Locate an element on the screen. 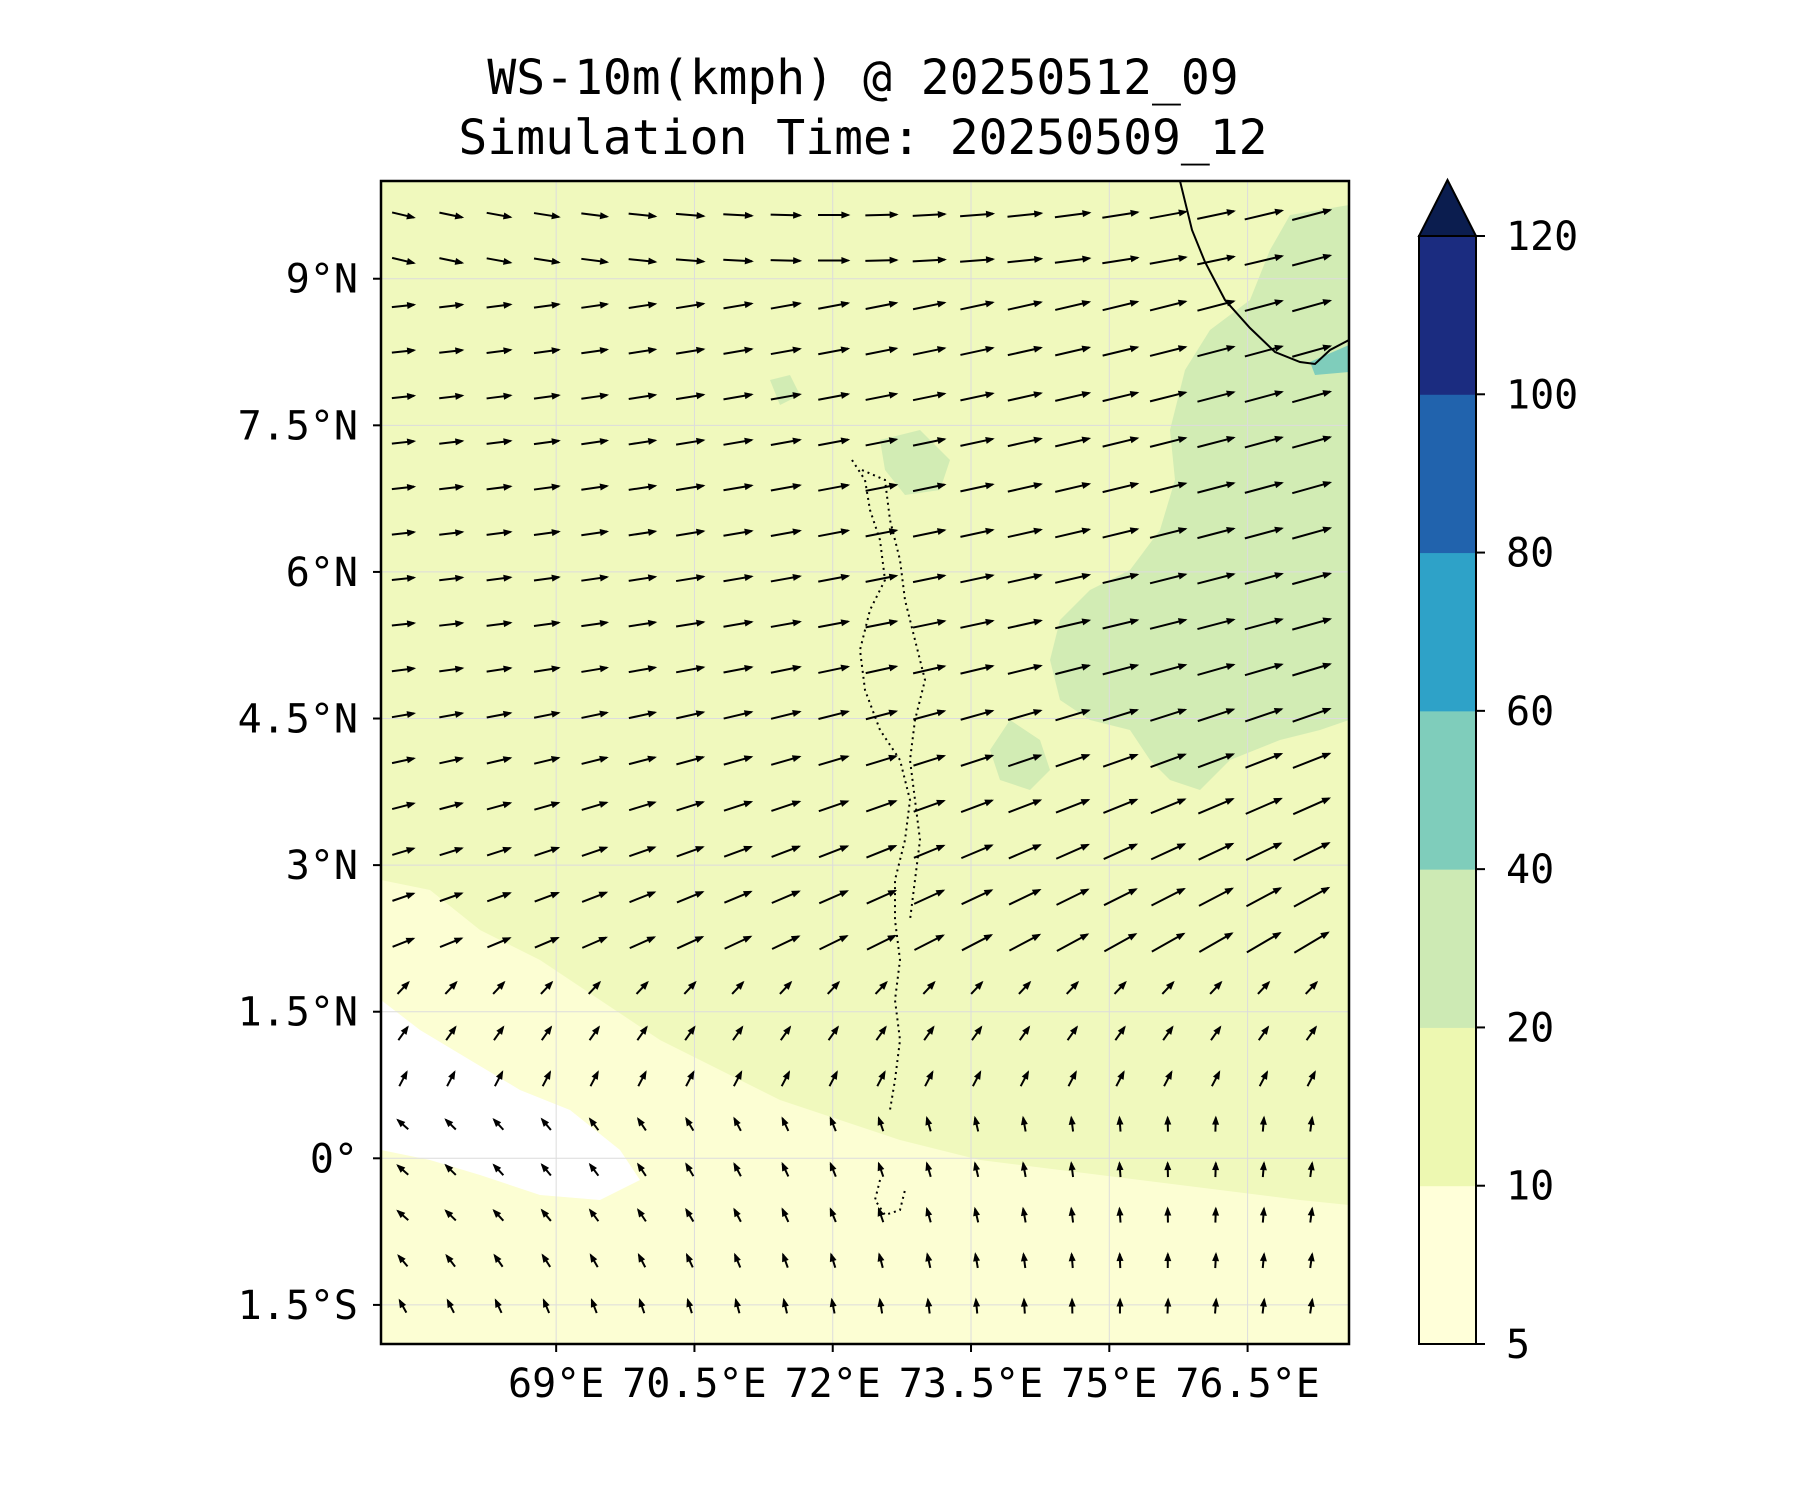 The height and width of the screenshot is (1500, 1800). colorbar-segment is located at coordinates (1447, 1107).